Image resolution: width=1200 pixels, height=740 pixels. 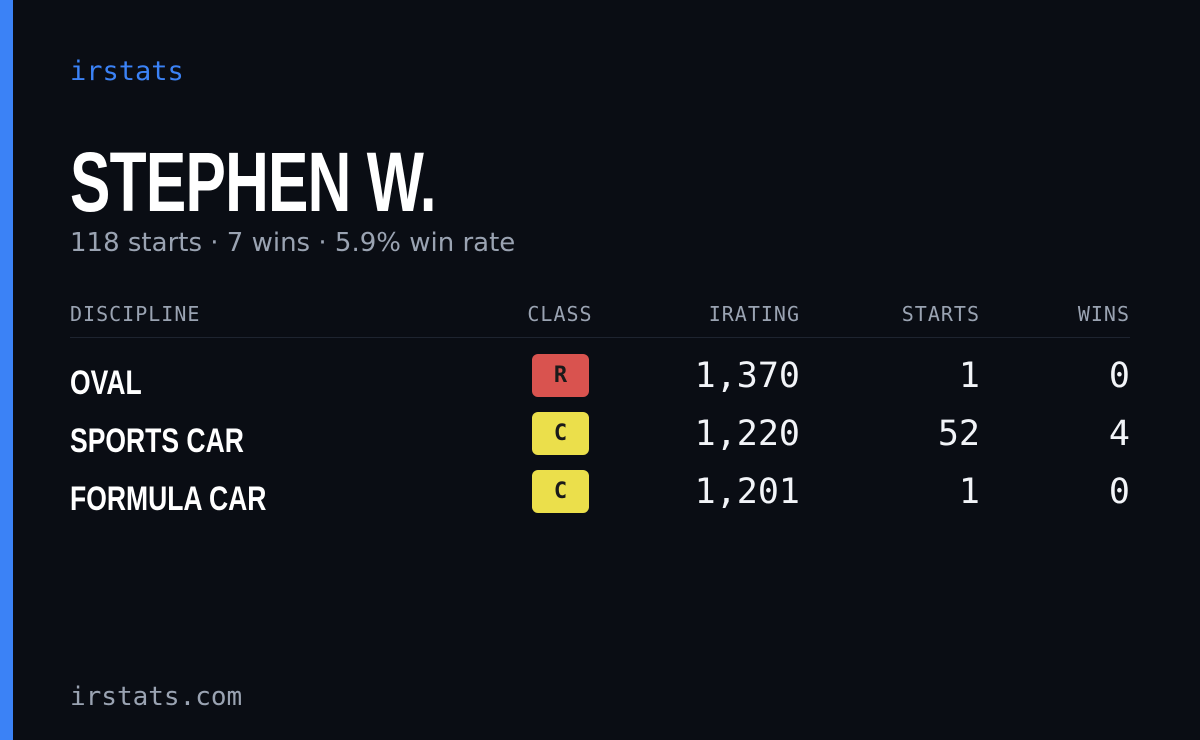 What do you see at coordinates (157, 441) in the screenshot?
I see `discipline: SPORTS CAR` at bounding box center [157, 441].